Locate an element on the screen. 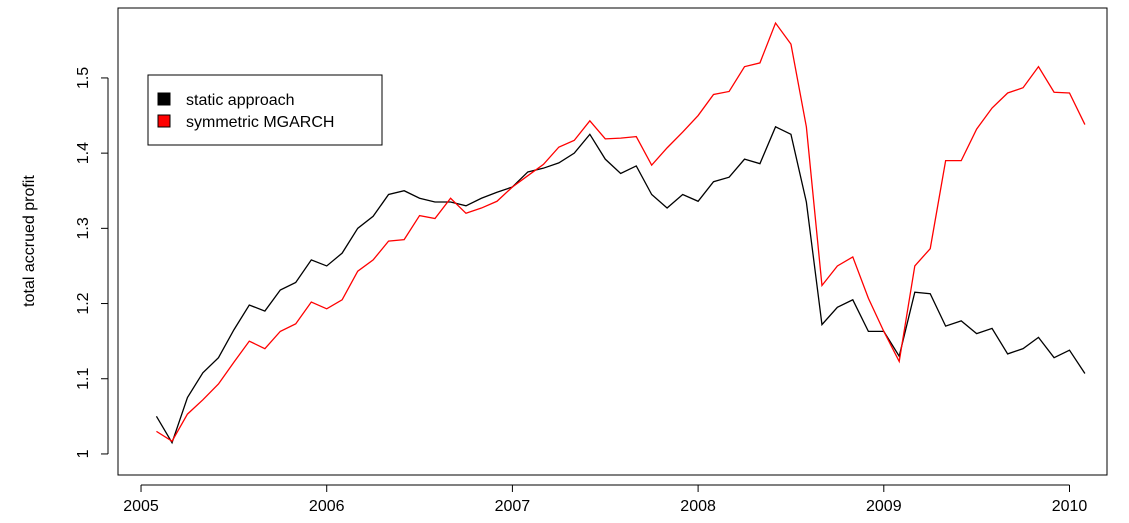 The image size is (1129, 523). y-tick-label: 1 is located at coordinates (83, 453).